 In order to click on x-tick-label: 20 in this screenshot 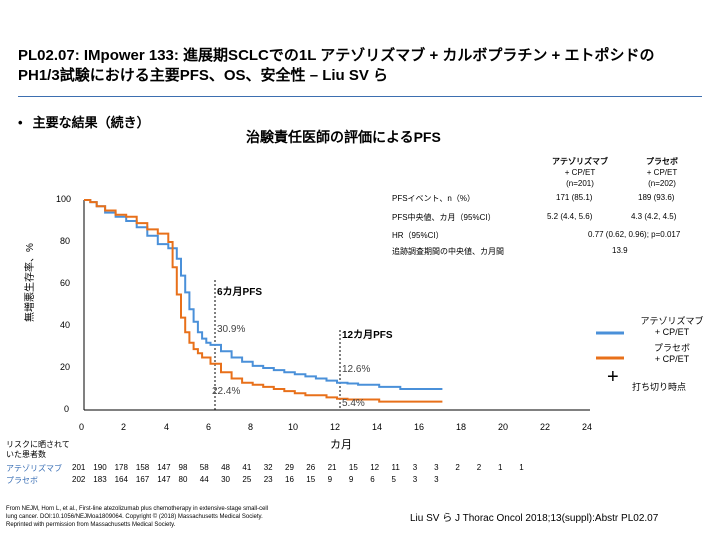, I will do `click(503, 427)`.